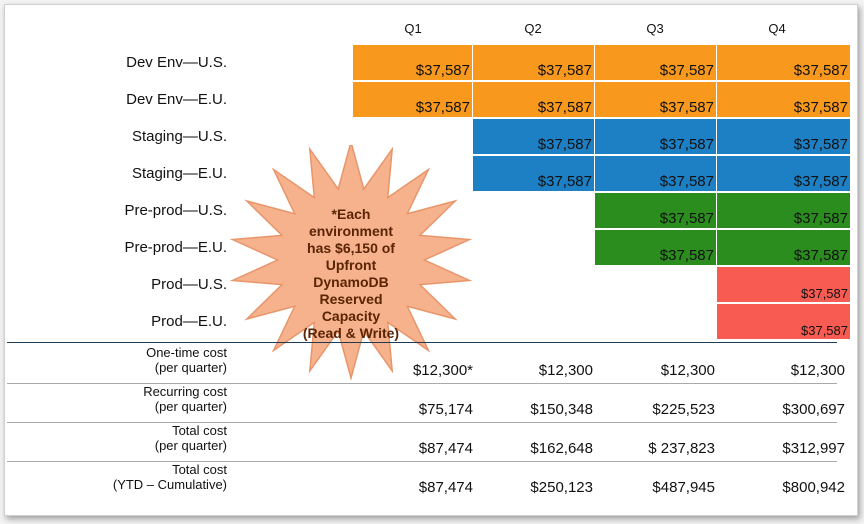  I want to click on environment-label: Prod—U.S., so click(189, 284).